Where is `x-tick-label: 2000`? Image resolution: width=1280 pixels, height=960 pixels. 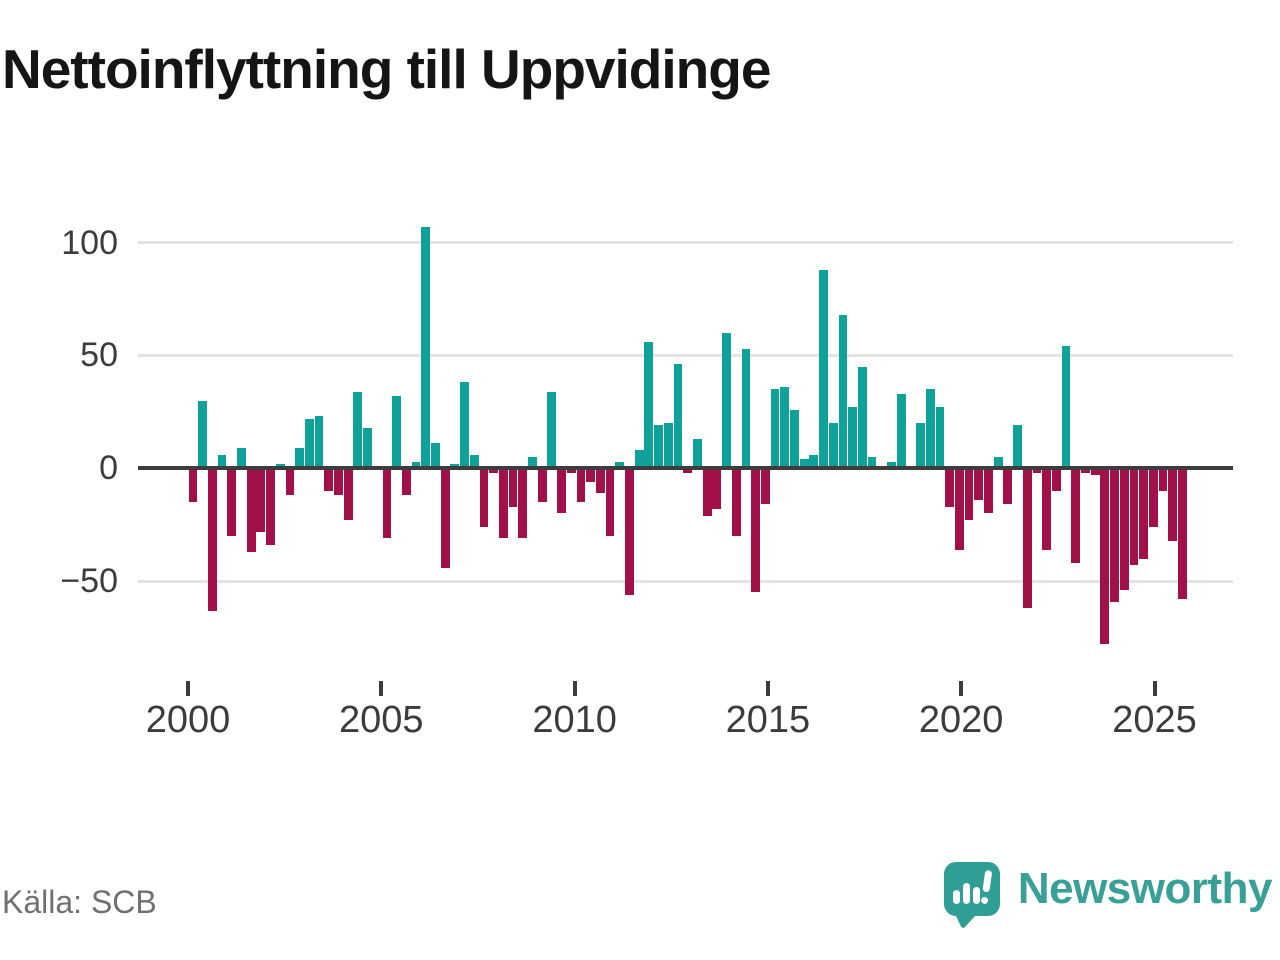
x-tick-label: 2000 is located at coordinates (188, 720).